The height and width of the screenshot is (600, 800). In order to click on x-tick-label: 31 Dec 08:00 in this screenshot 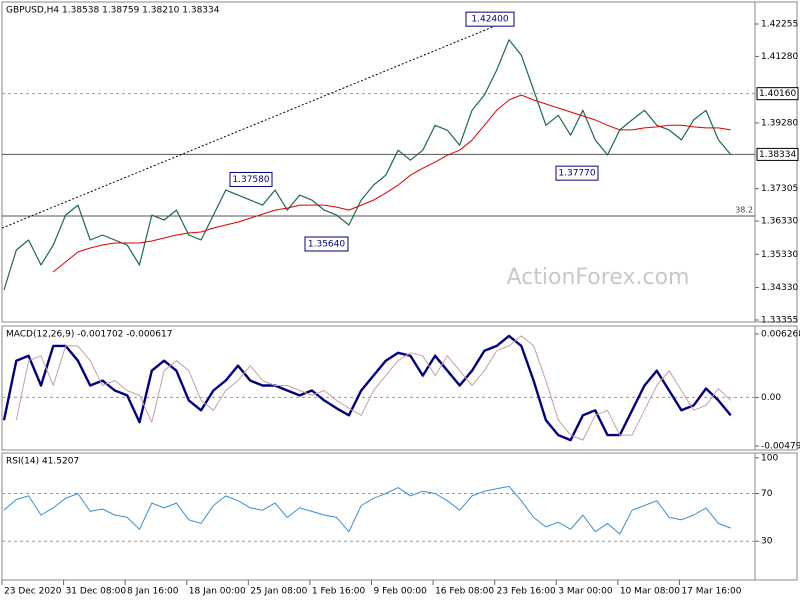, I will do `click(96, 592)`.